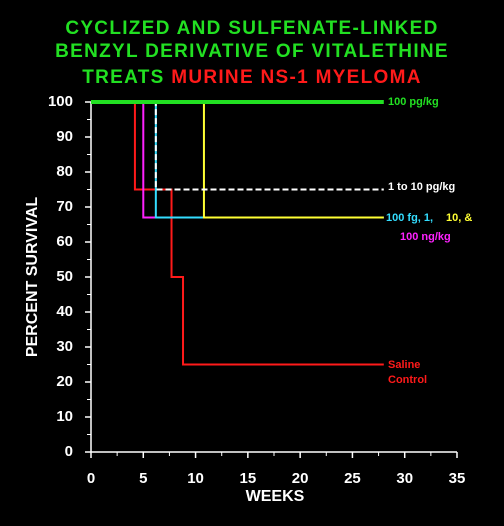 The height and width of the screenshot is (526, 504). What do you see at coordinates (64, 416) in the screenshot?
I see `y-tick-label: 10` at bounding box center [64, 416].